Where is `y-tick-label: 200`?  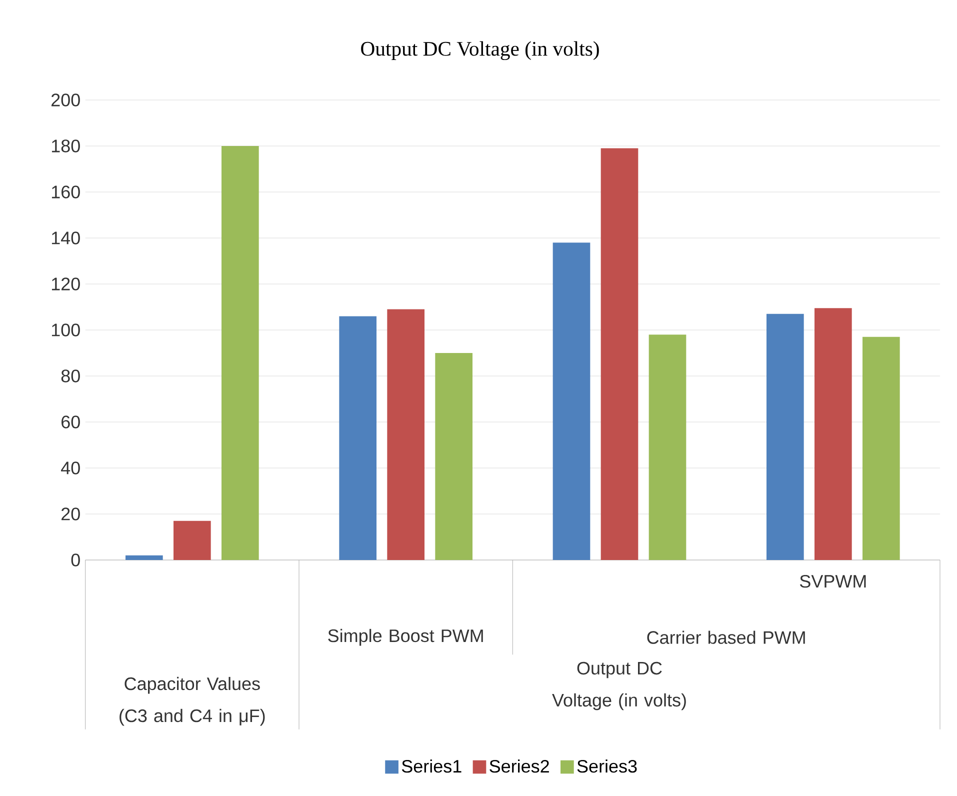 y-tick-label: 200 is located at coordinates (65, 100).